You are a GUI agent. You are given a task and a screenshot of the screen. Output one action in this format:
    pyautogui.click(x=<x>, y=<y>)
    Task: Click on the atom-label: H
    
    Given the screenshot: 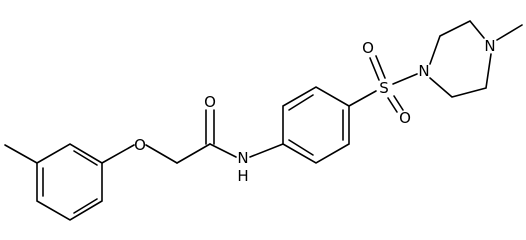 What is the action you would take?
    pyautogui.click(x=242, y=176)
    